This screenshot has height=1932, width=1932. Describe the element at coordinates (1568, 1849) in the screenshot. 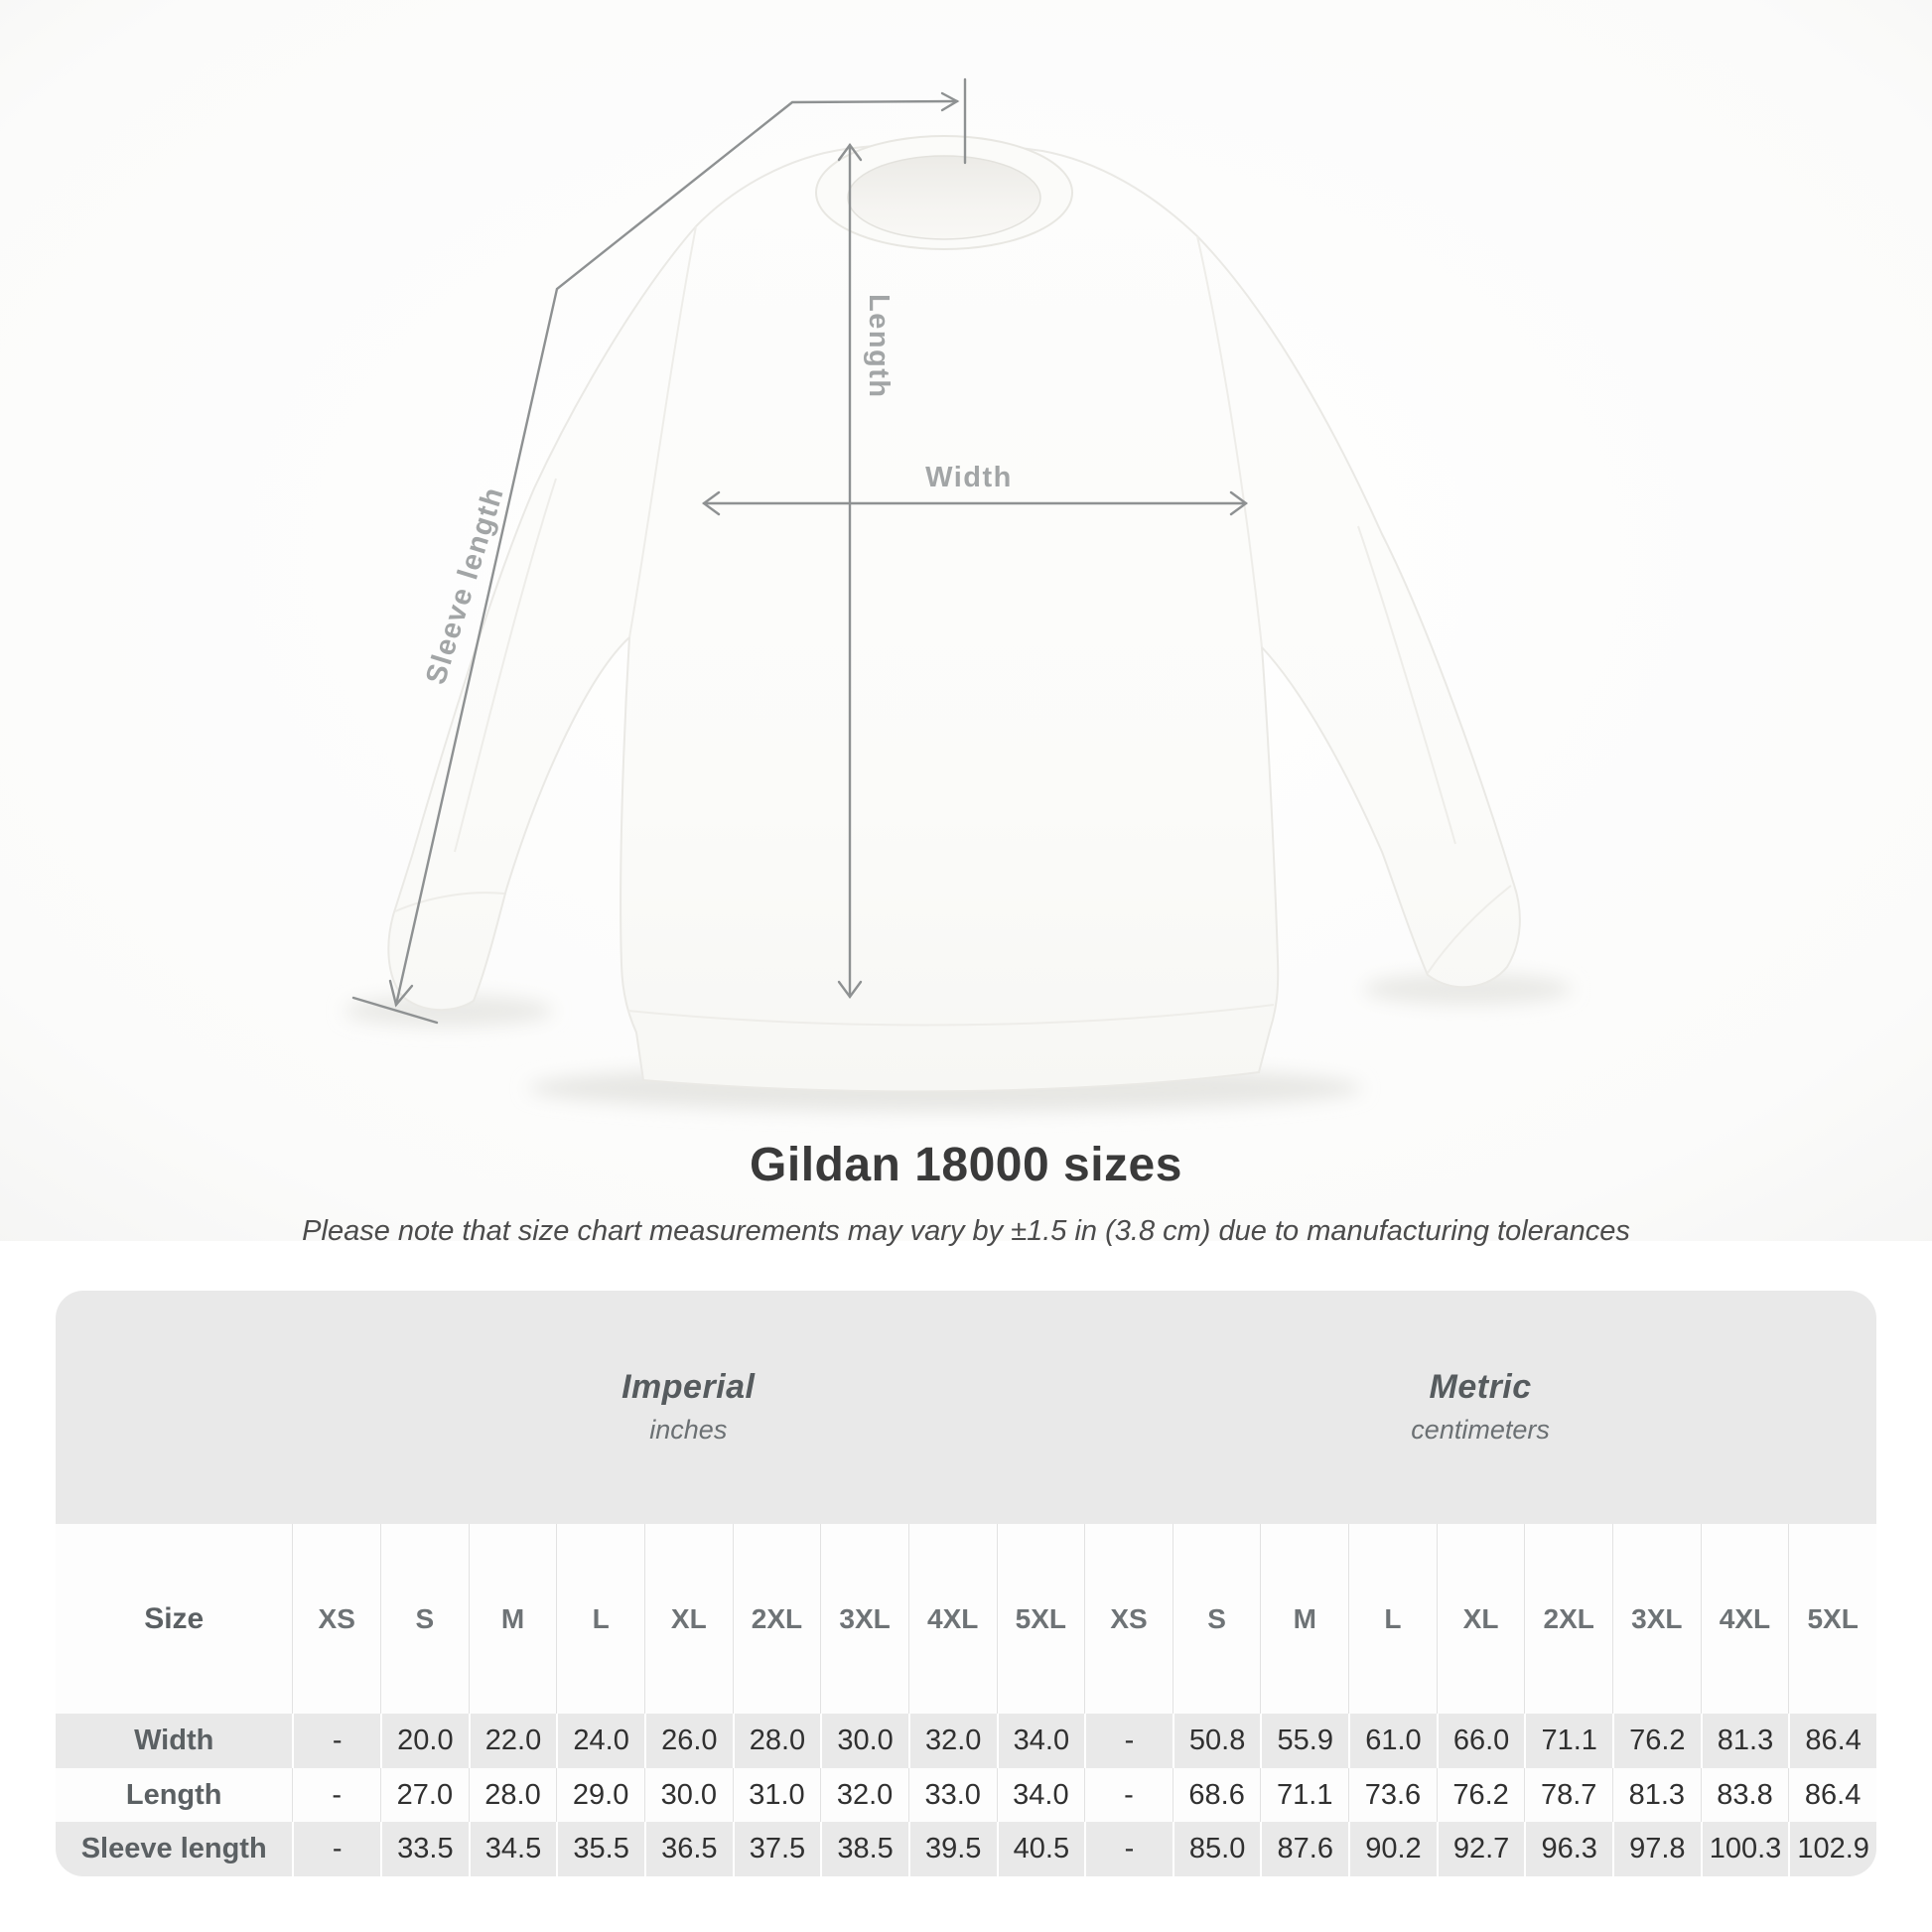

I see `measurement-value: 96.3` at that location.